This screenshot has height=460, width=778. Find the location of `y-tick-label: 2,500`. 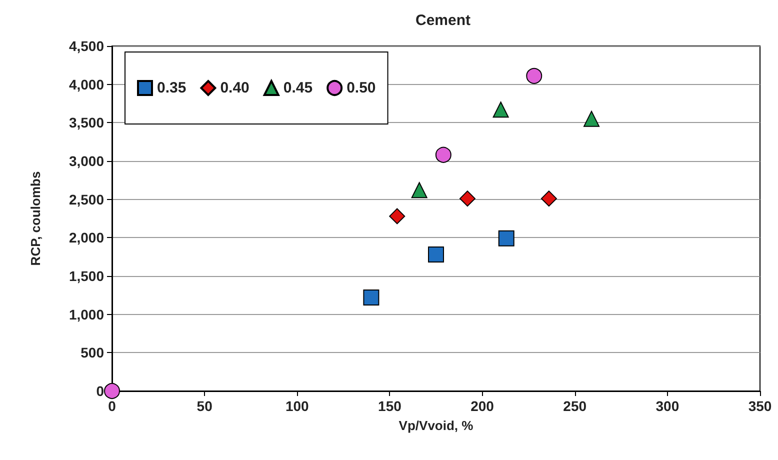

y-tick-label: 2,500 is located at coordinates (86, 199).